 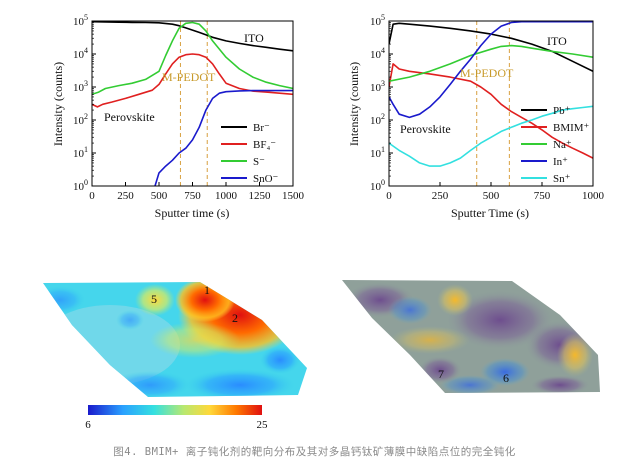 What do you see at coordinates (389, 196) in the screenshot?
I see `chart-b-xtick-label: 0` at bounding box center [389, 196].